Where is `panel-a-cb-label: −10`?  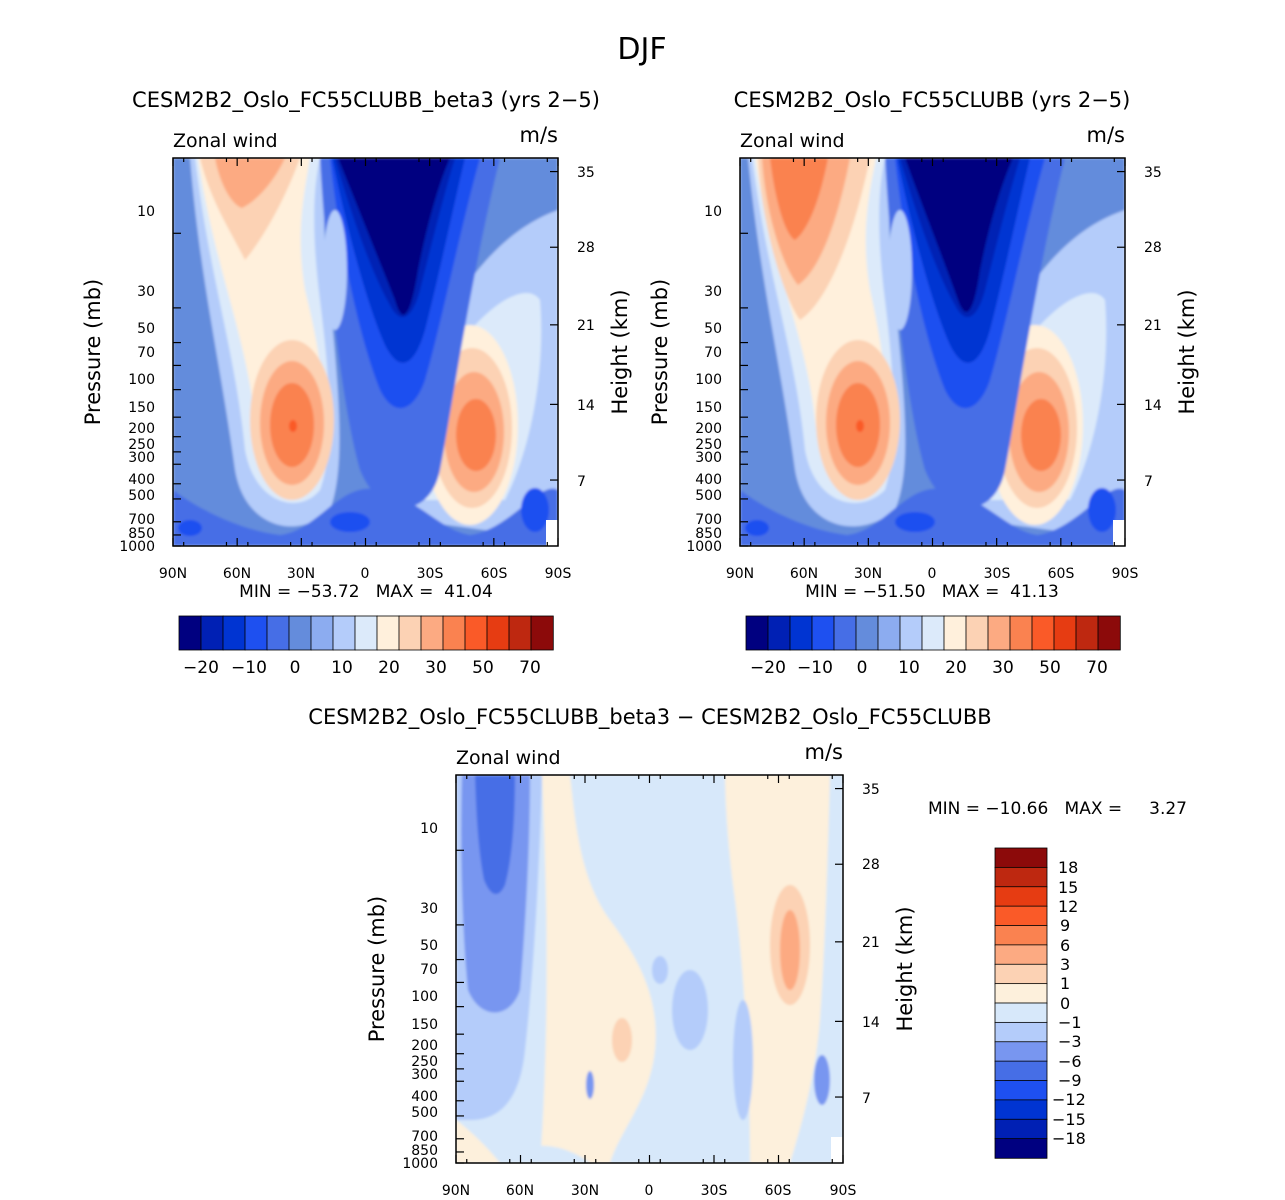 panel-a-cb-label: −10 is located at coordinates (249, 668).